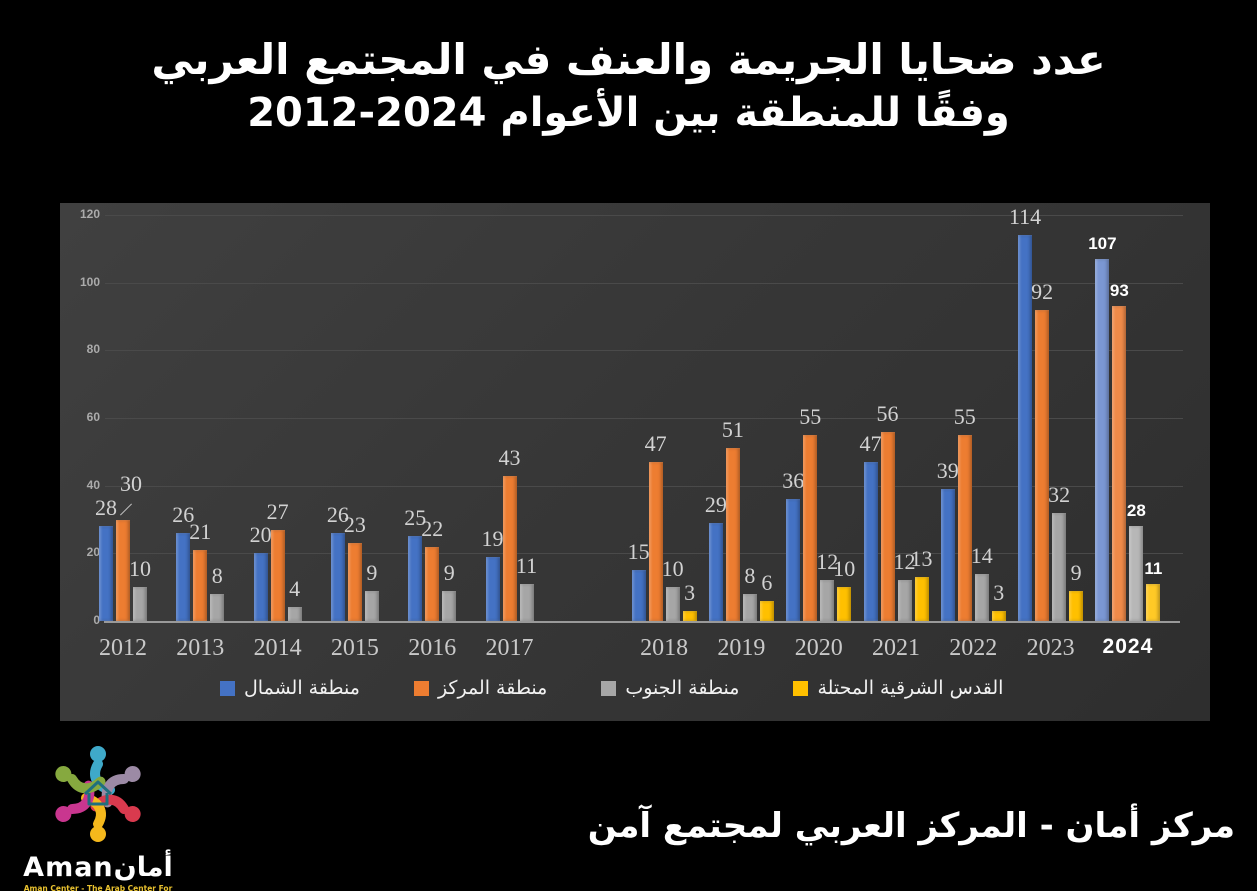 This screenshot has height=891, width=1257. What do you see at coordinates (1153, 568) in the screenshot?
I see `bar-value-2024-s3: 11` at bounding box center [1153, 568].